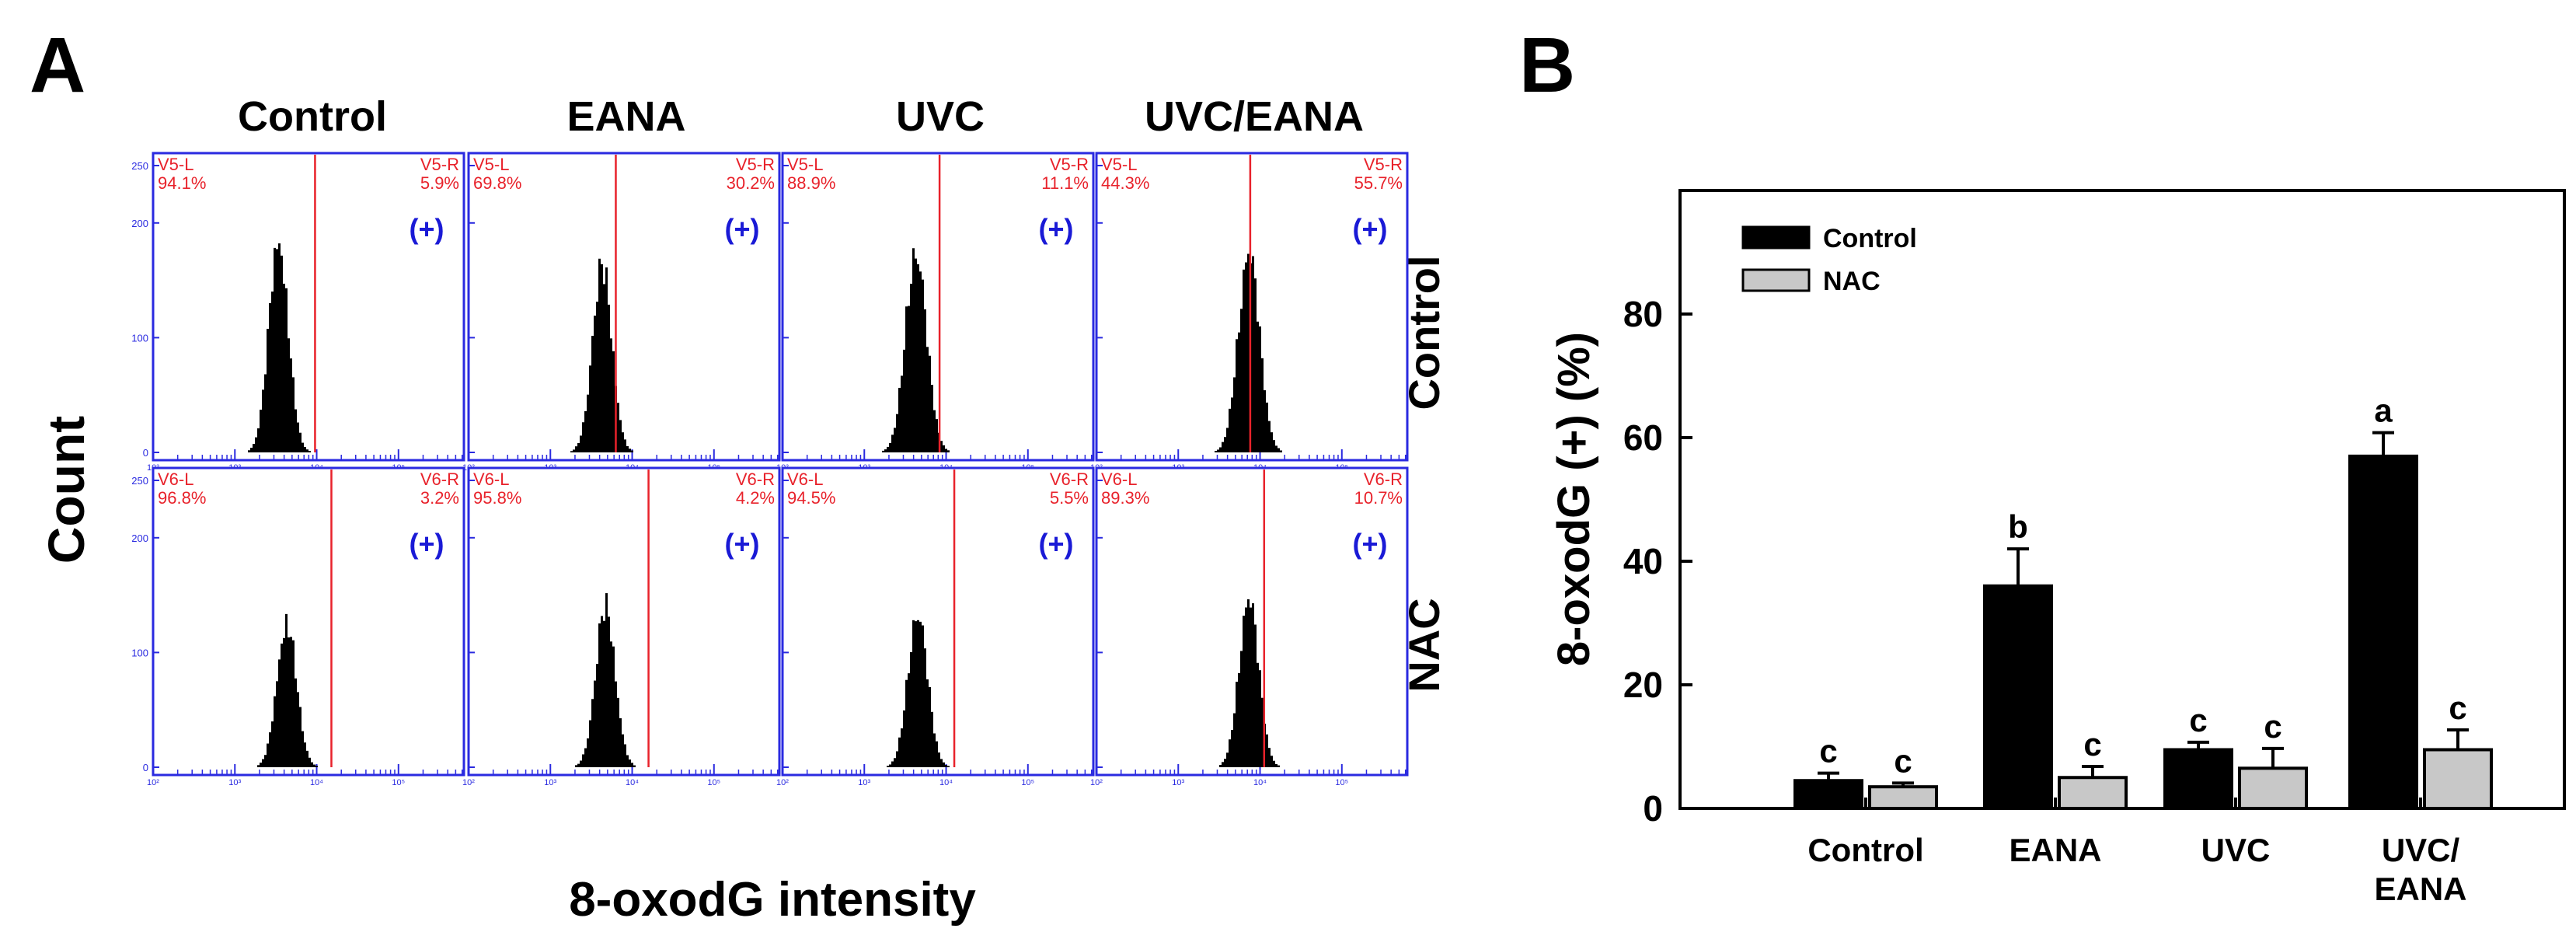 This screenshot has width=2576, height=946. I want to click on y-tick-label: 40, so click(1643, 561).